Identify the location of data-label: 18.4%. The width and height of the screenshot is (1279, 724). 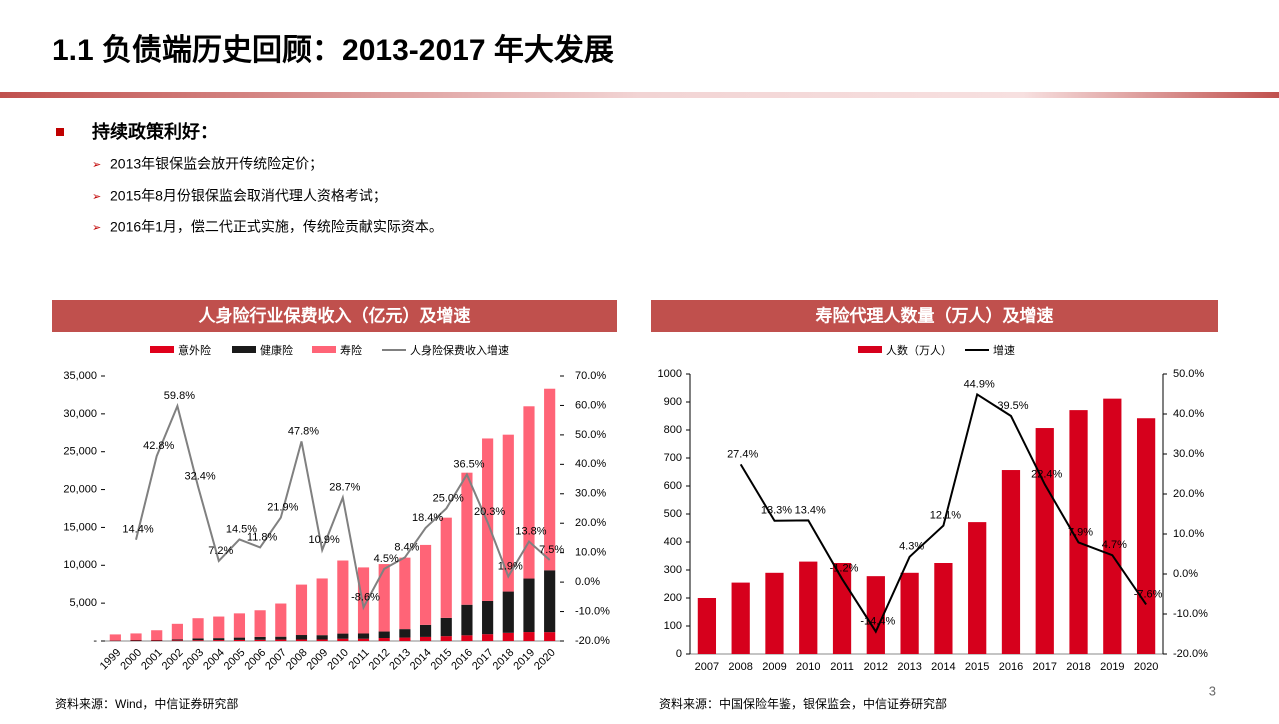
(427, 518).